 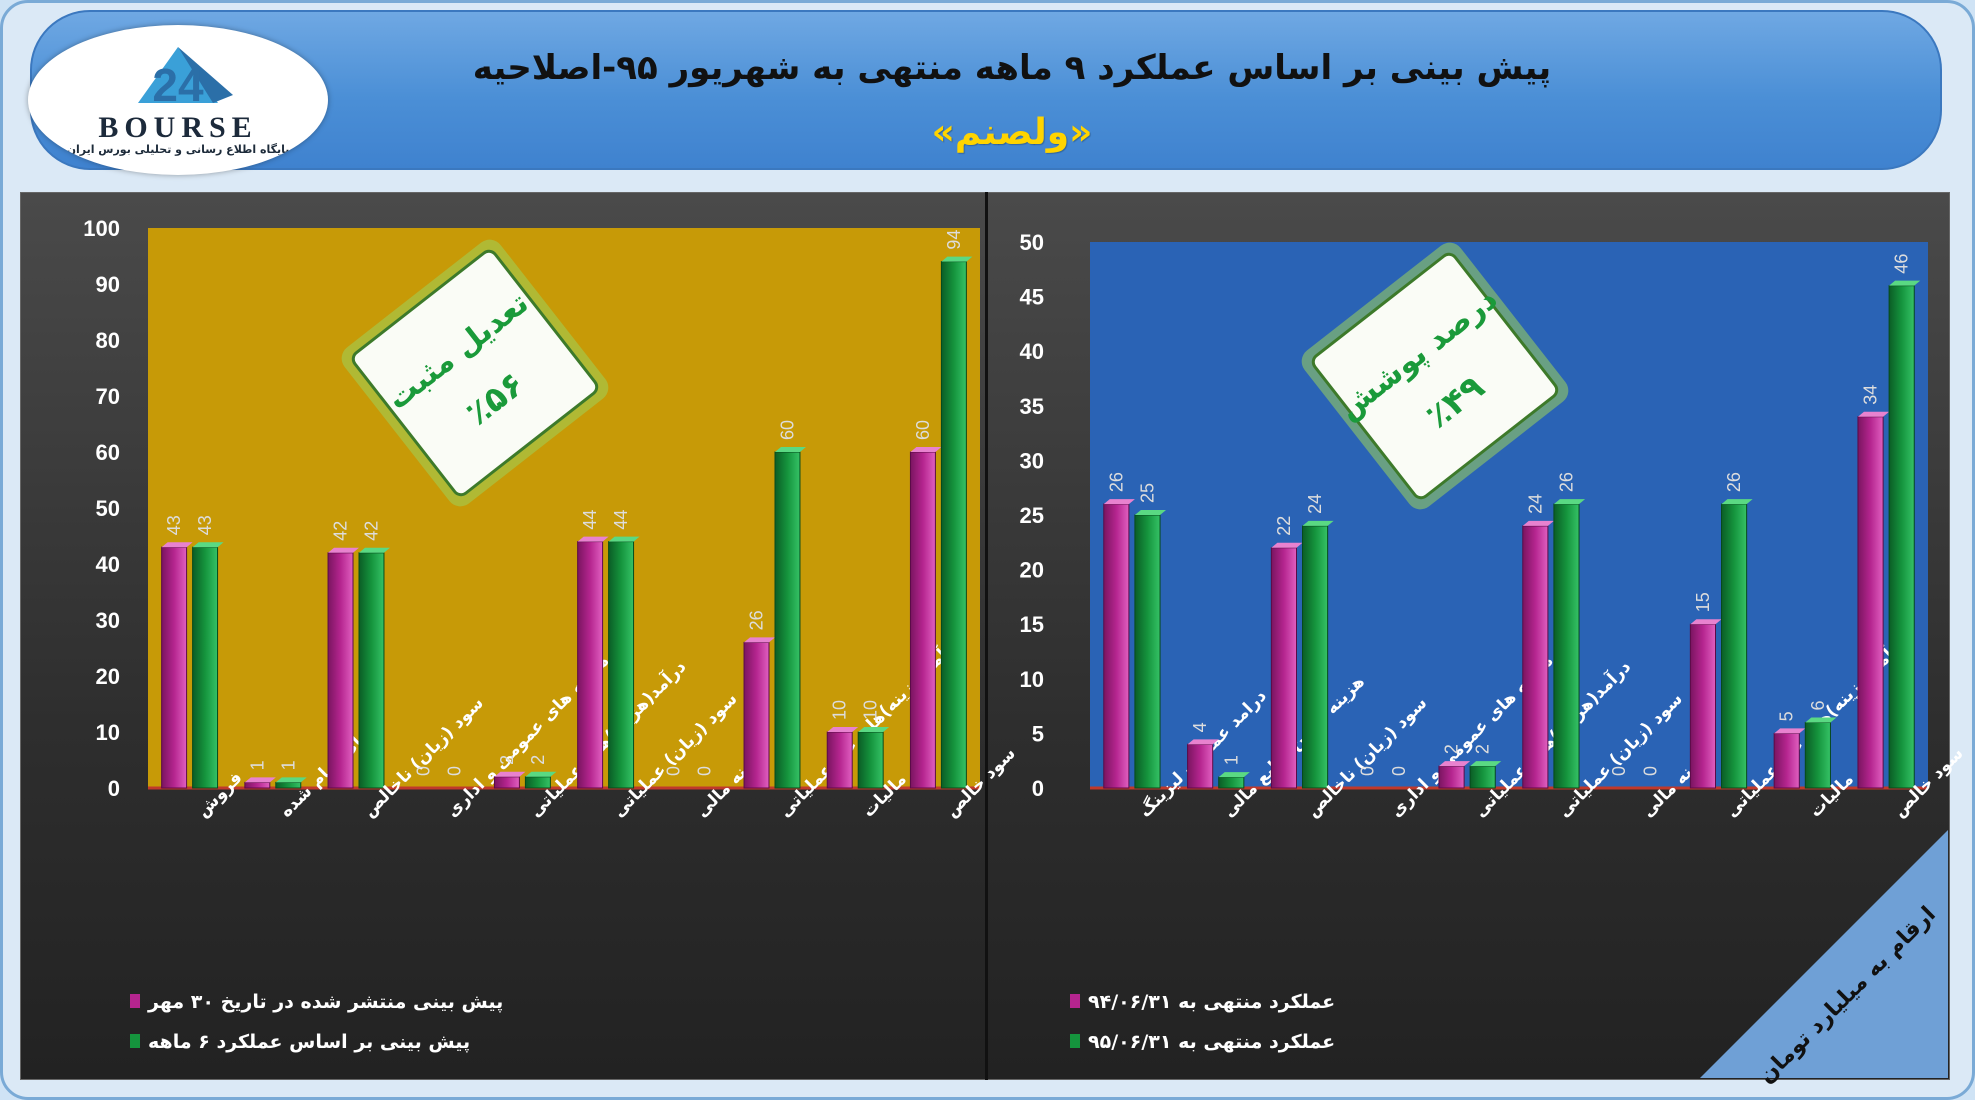 What do you see at coordinates (1818, 705) in the screenshot?
I see `data-label: 6` at bounding box center [1818, 705].